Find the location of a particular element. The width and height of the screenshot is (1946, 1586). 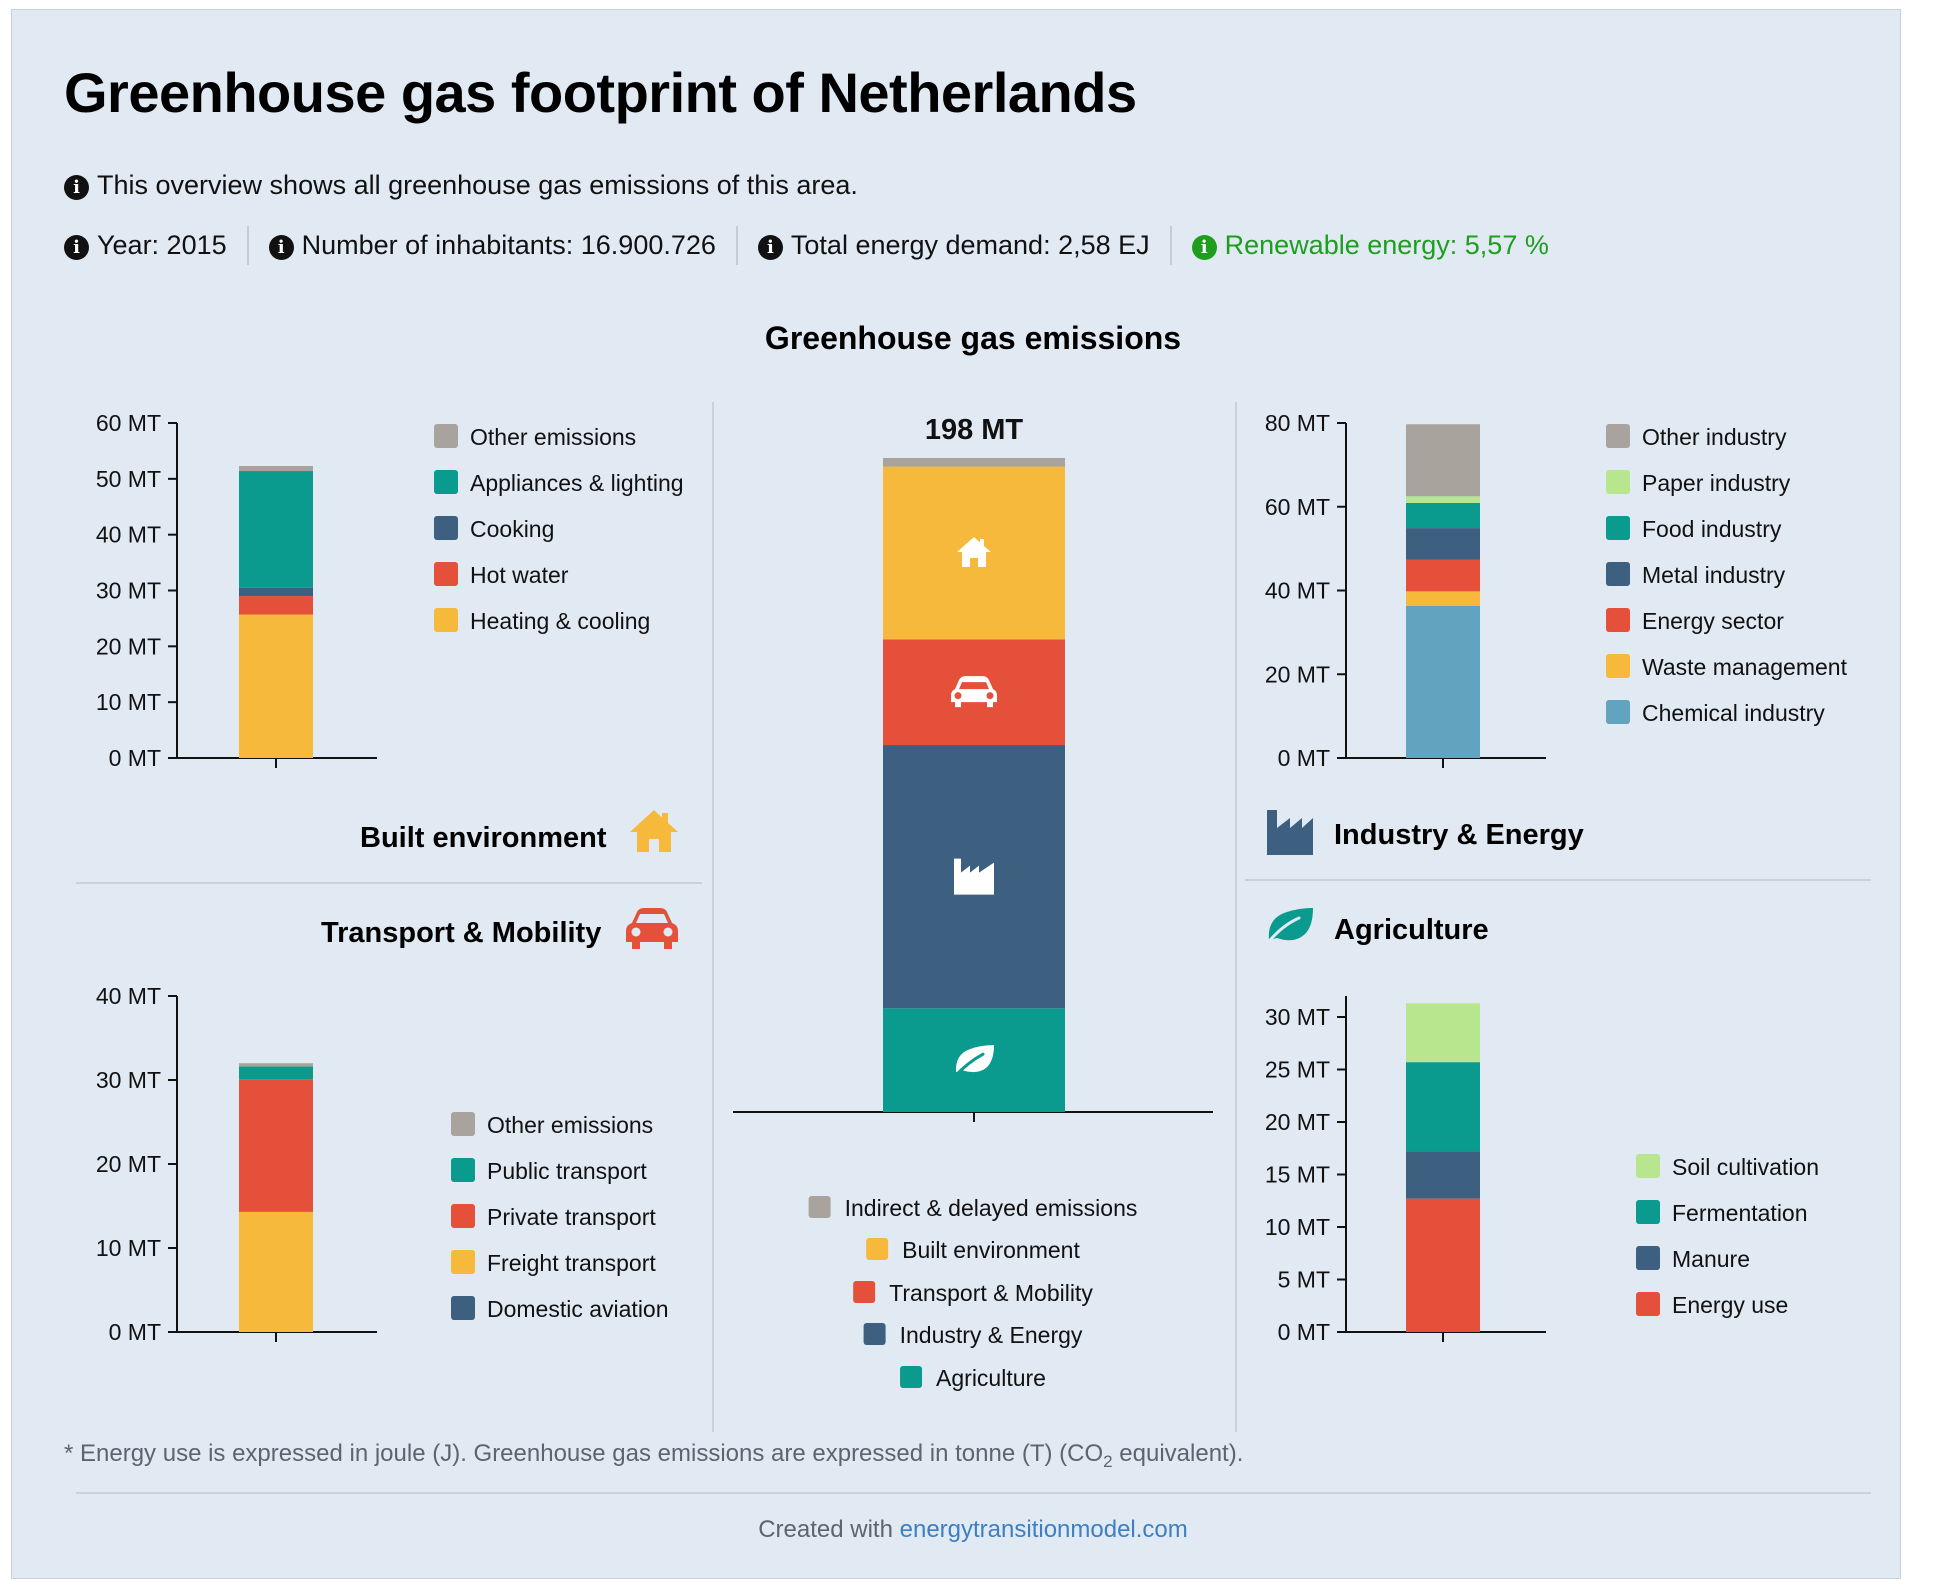

bar-segment-waste-management is located at coordinates (1443, 598).